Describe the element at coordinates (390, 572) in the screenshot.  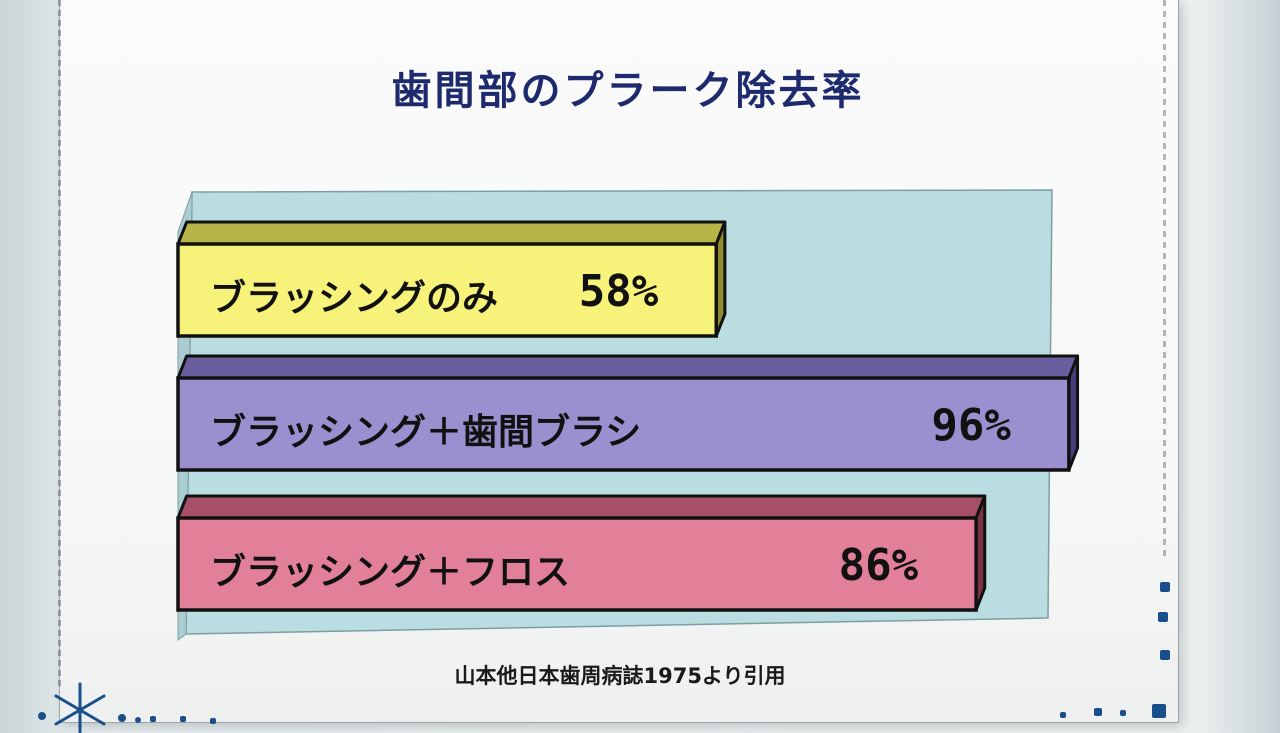
I see `category-label: ブラッシング＋フロス` at that location.